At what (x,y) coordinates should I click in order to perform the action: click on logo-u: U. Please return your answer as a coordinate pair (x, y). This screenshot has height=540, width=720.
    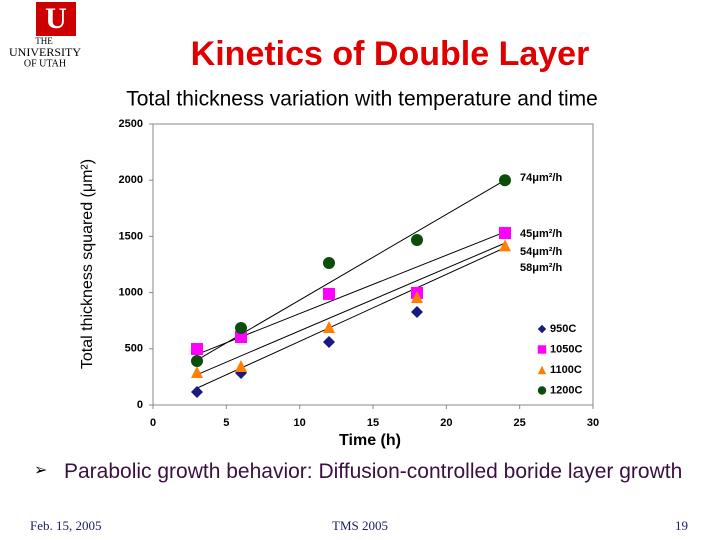
    Looking at the image, I should click on (56, 18).